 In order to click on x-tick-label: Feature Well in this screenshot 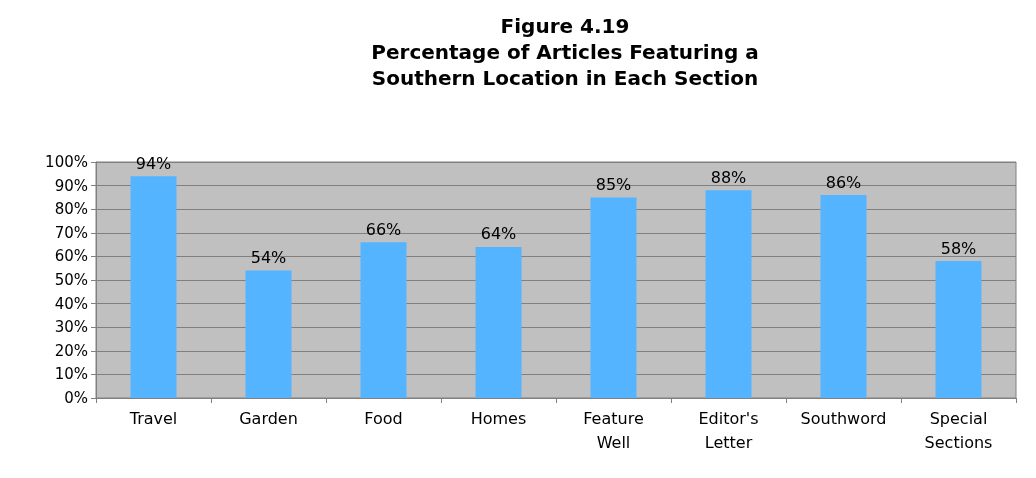, I will do `click(613, 430)`.